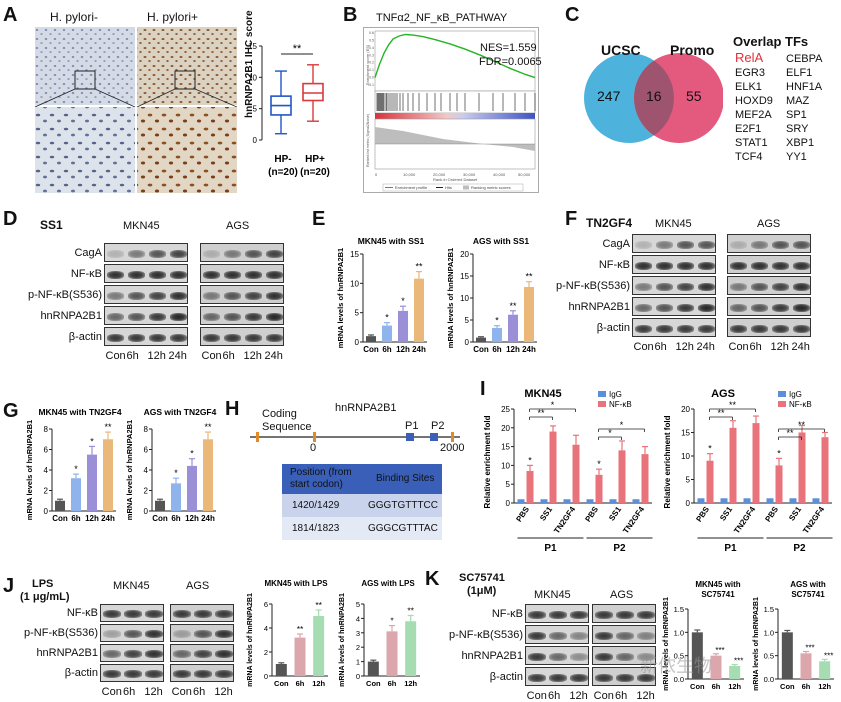  I want to click on chart-a-ytick: 10, so click(252, 77).